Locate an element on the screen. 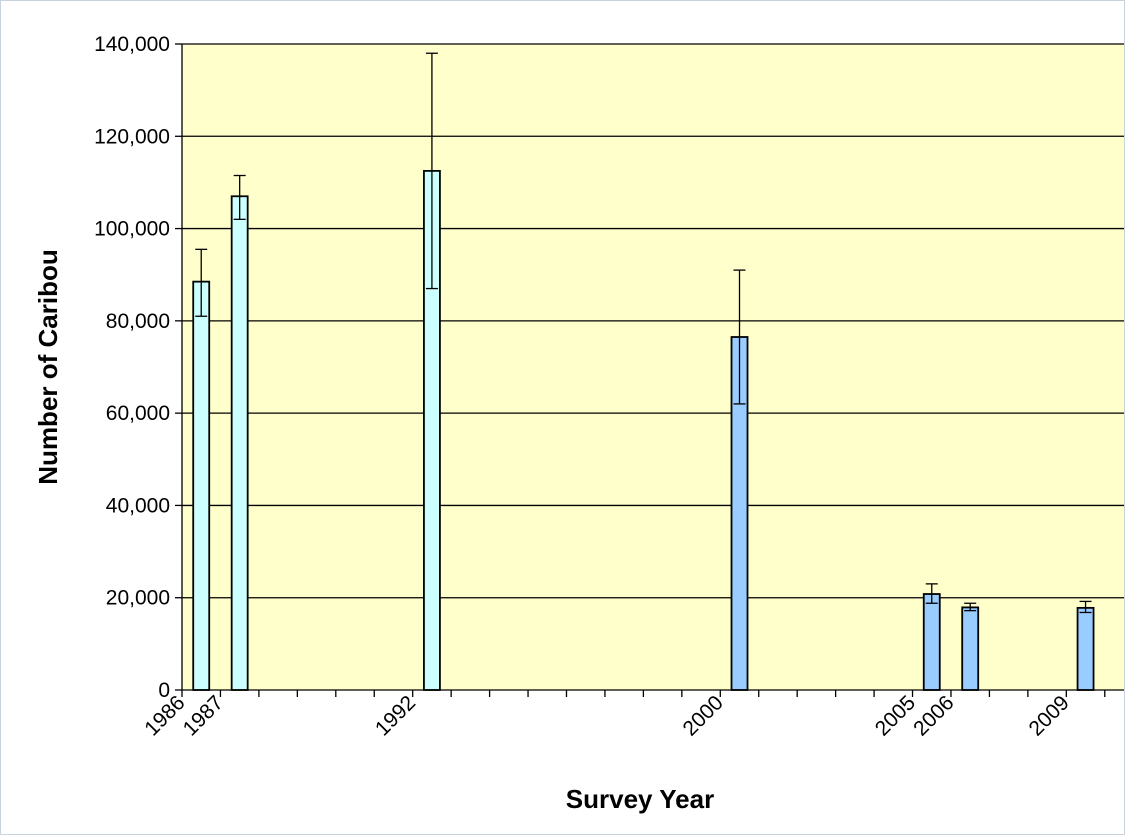 The height and width of the screenshot is (835, 1125). y-tick-label: 120,000 is located at coordinates (132, 136).